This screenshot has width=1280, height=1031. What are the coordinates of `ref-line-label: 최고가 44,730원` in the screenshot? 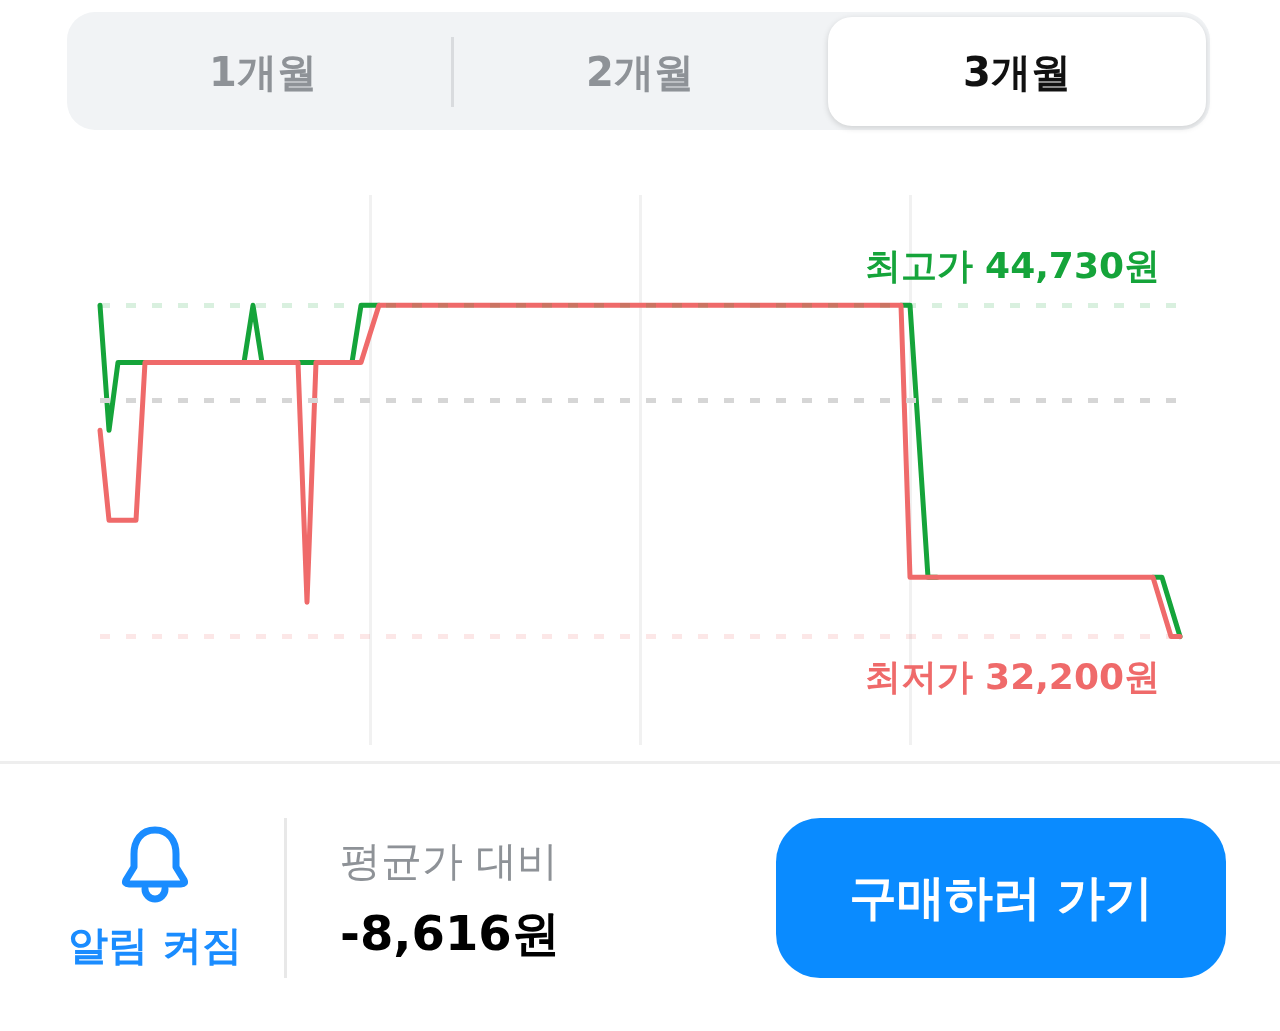 It's located at (1012, 265).